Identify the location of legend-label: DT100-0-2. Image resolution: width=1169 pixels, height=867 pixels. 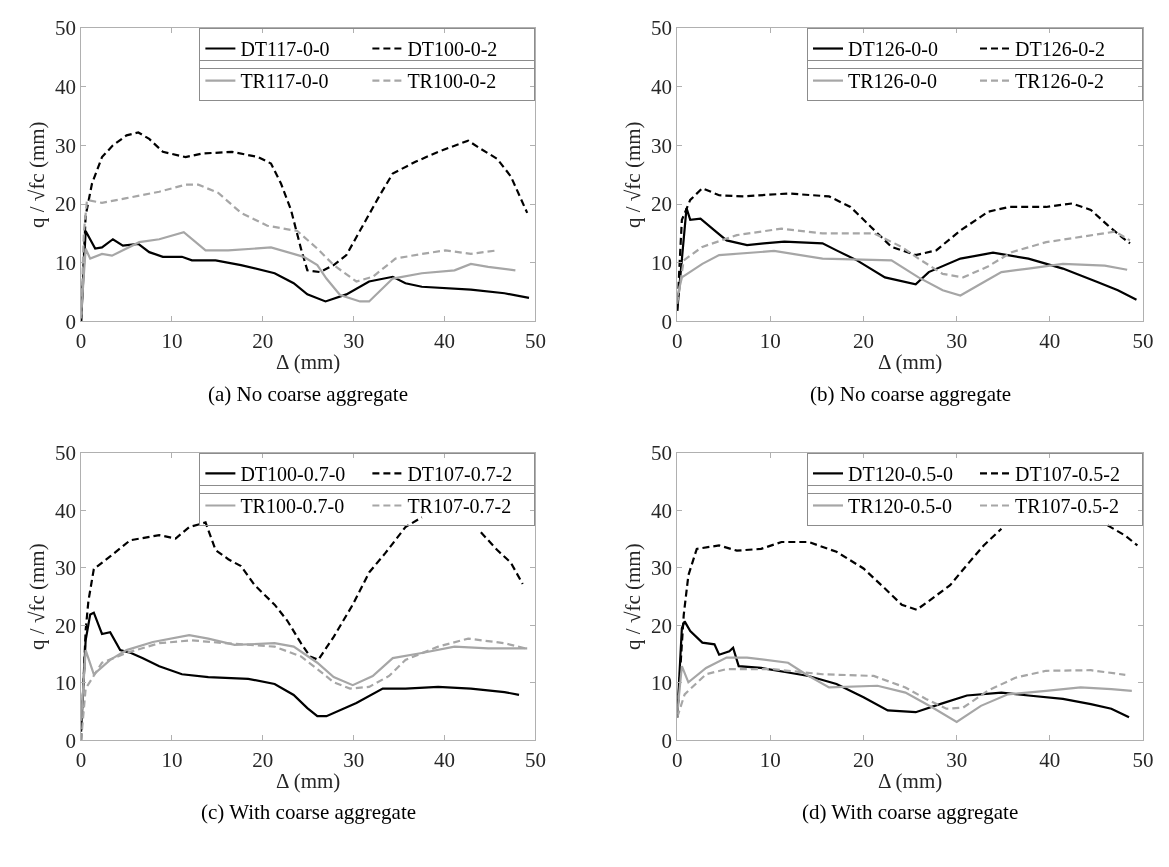
(452, 49).